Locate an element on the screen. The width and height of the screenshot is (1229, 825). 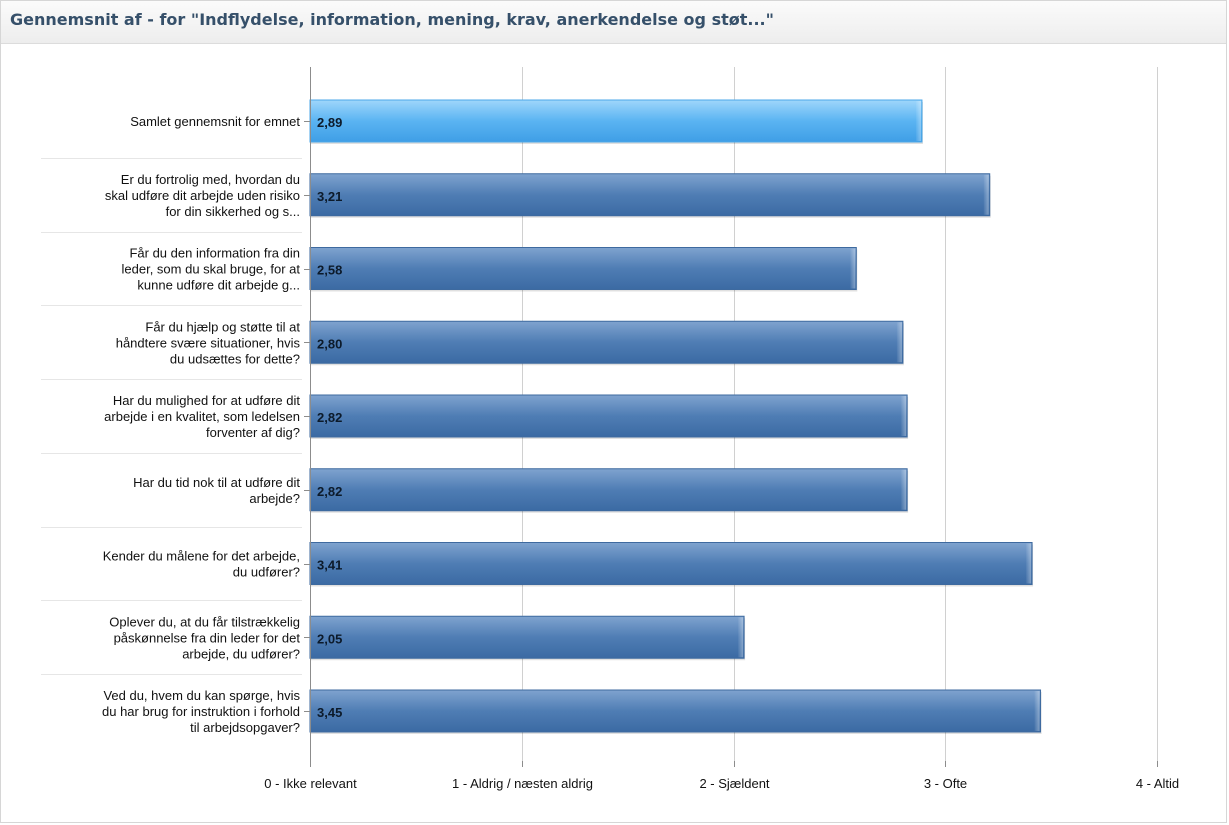
bar-group: 2,05 is located at coordinates (527, 638).